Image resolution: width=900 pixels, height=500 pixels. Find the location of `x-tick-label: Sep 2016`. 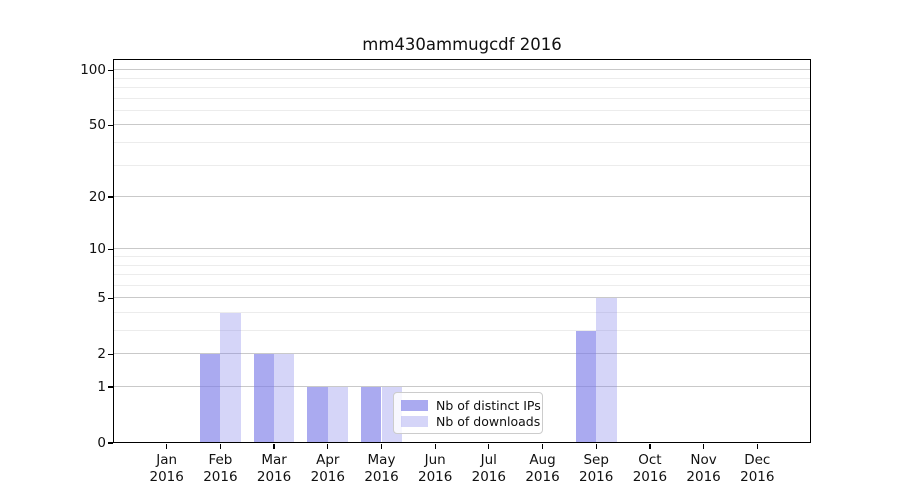

x-tick-label: Sep 2016 is located at coordinates (596, 469).